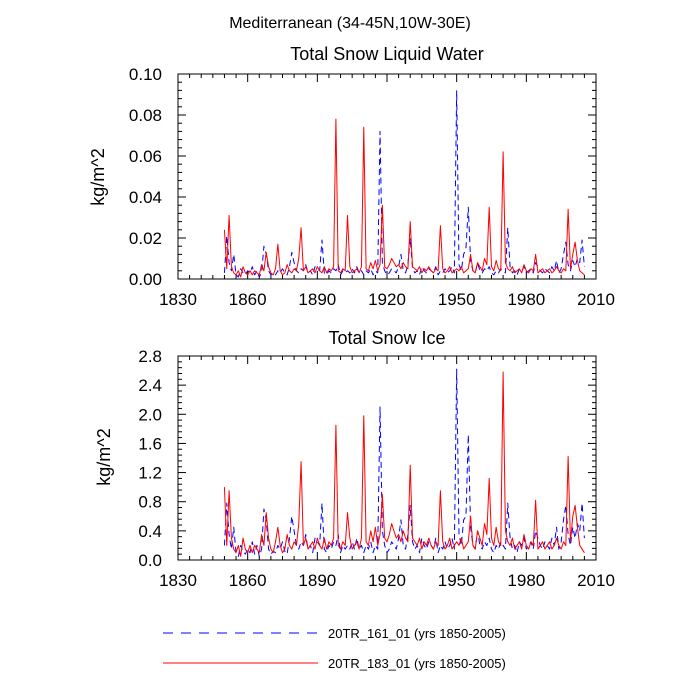 Image resolution: width=700 pixels, height=700 pixels. What do you see at coordinates (417, 663) in the screenshot?
I see `legend-label: 20TR_183_01 (yrs 1850-2005)` at bounding box center [417, 663].